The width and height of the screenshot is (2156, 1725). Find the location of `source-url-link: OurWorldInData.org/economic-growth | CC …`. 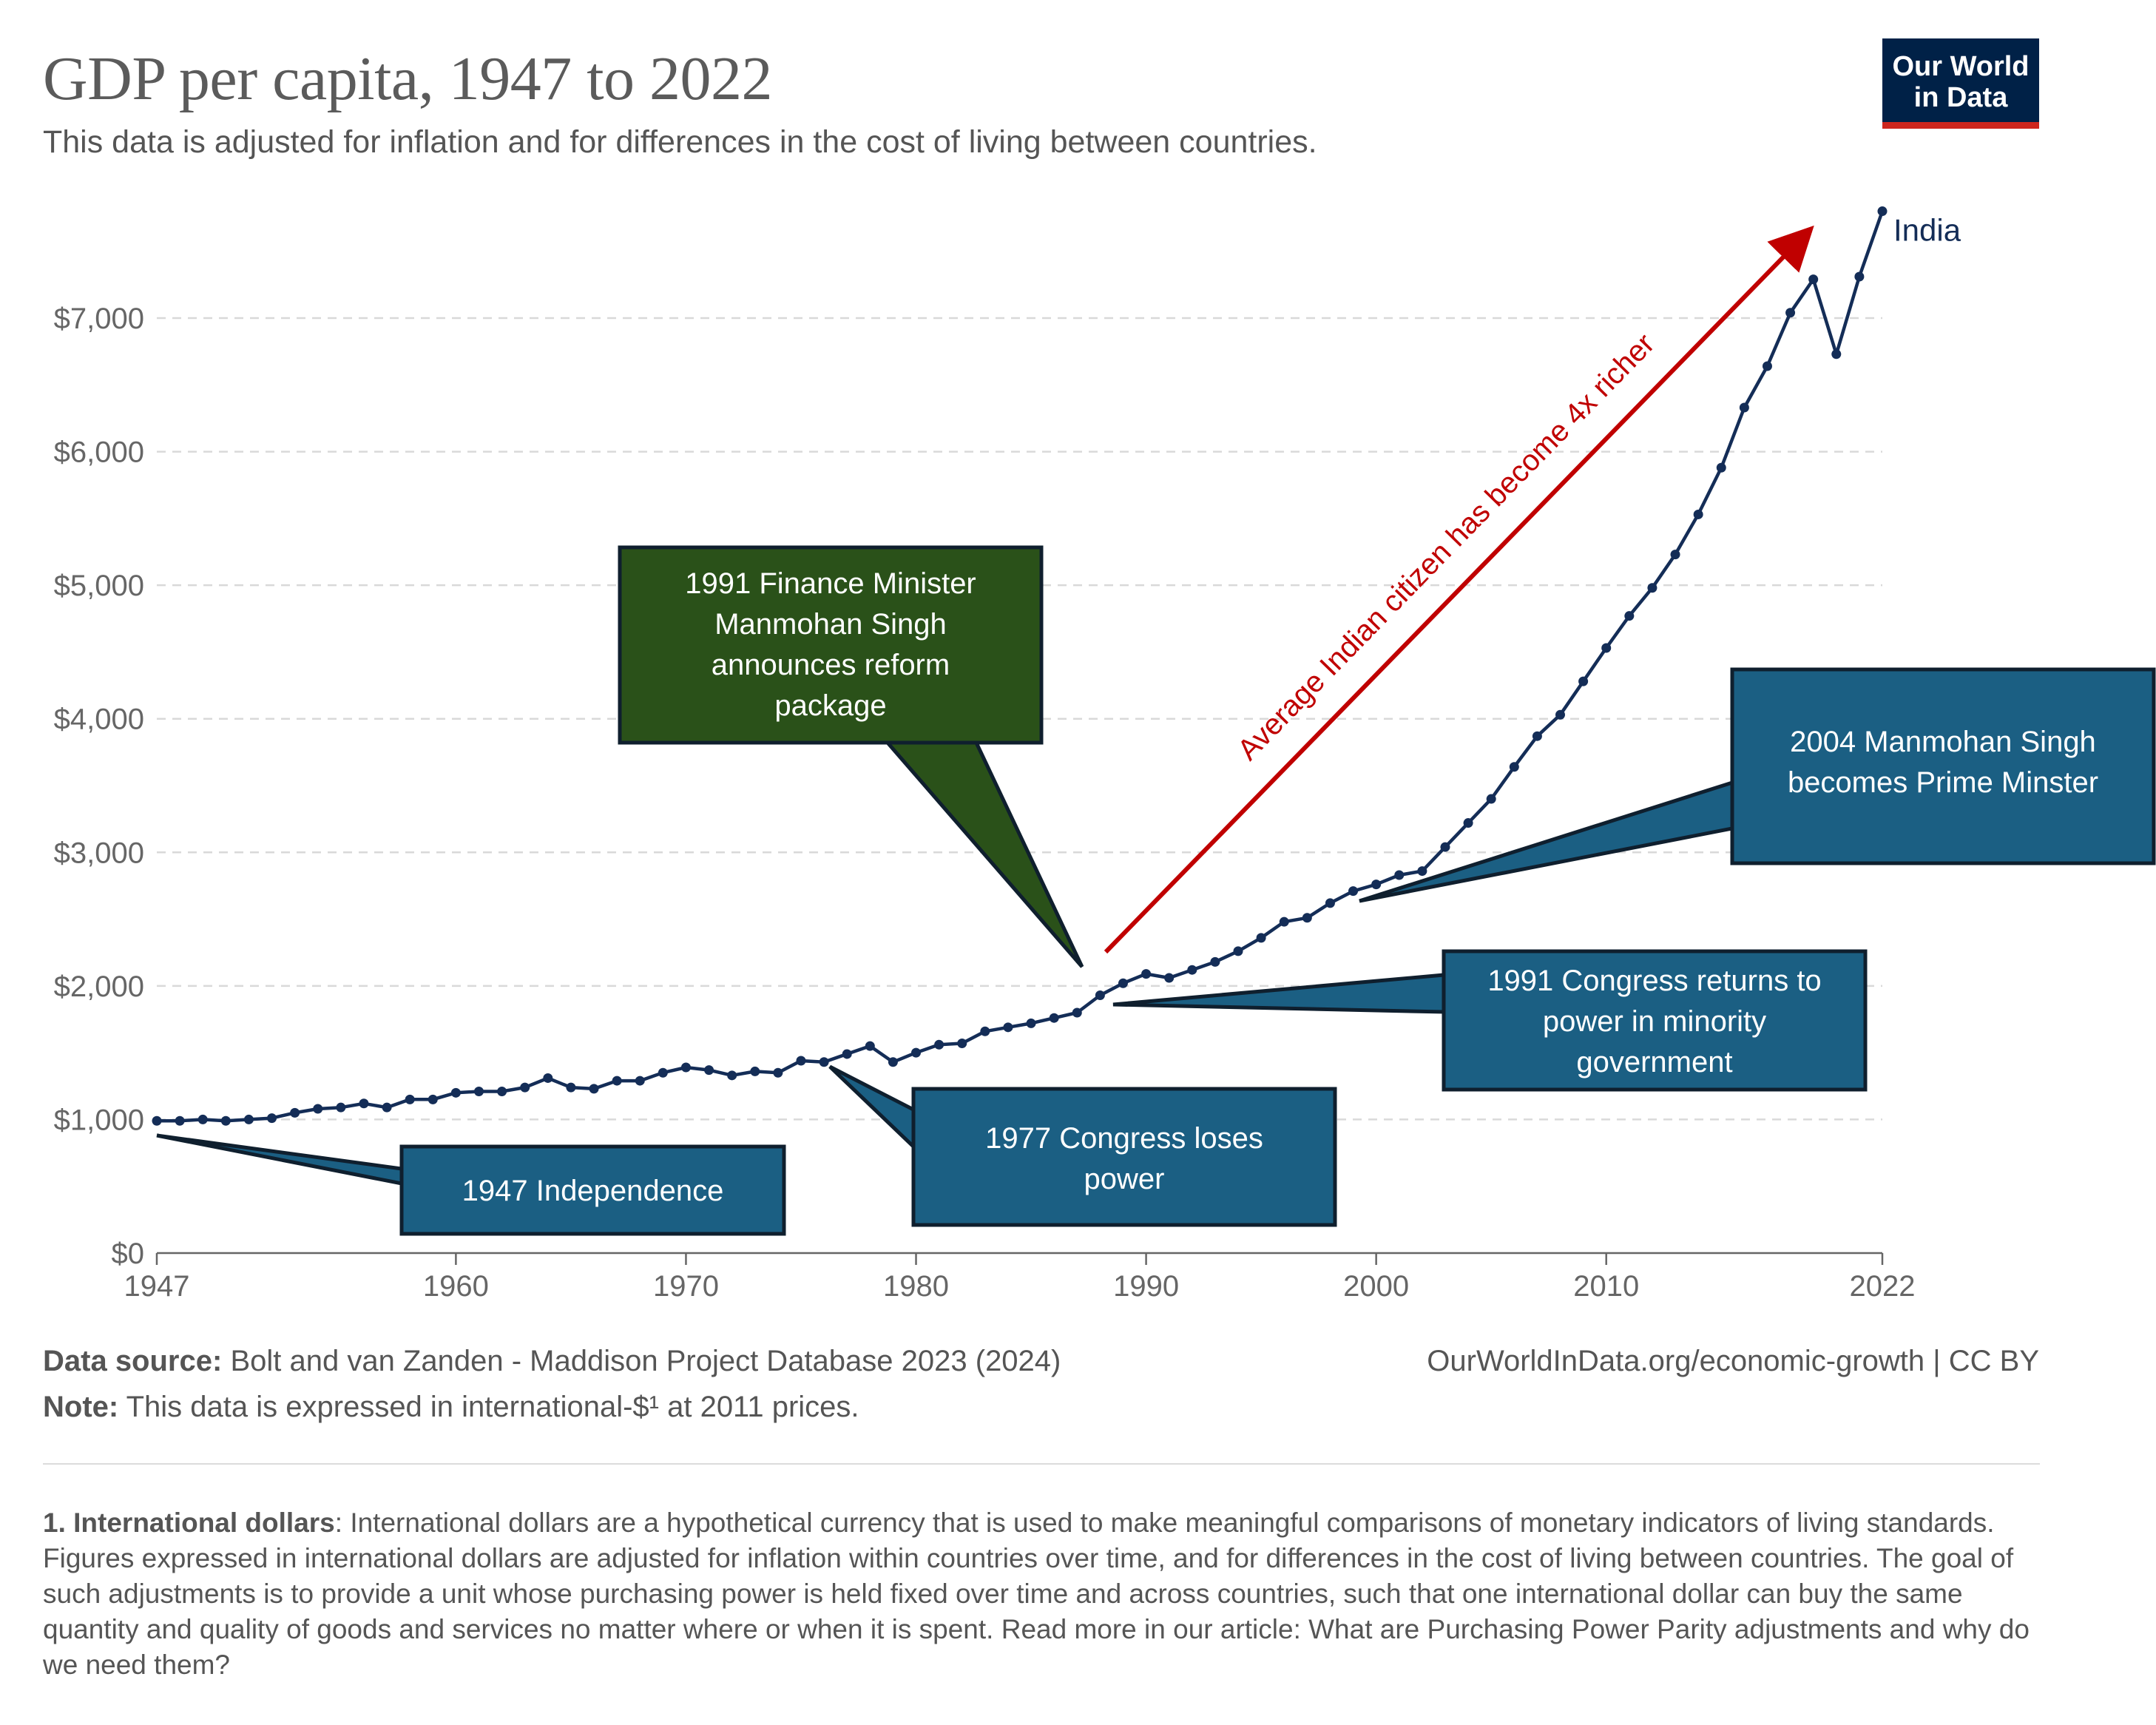

source-url-link: OurWorldInData.org/economic-growth | CC … is located at coordinates (1733, 1361).